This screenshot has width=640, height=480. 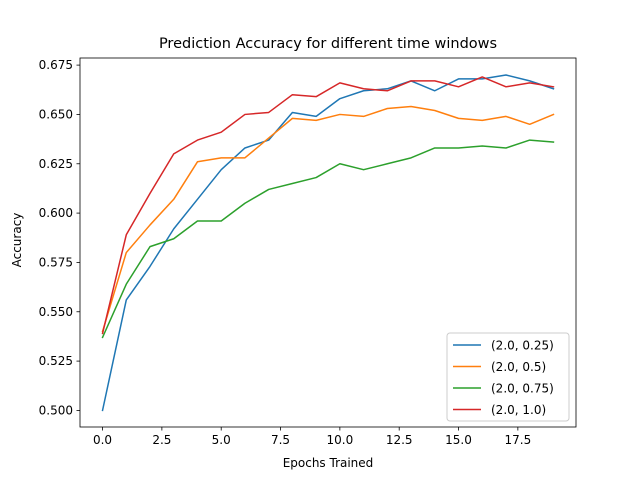 I want to click on y-tick-label: 0.625, so click(x=56, y=164).